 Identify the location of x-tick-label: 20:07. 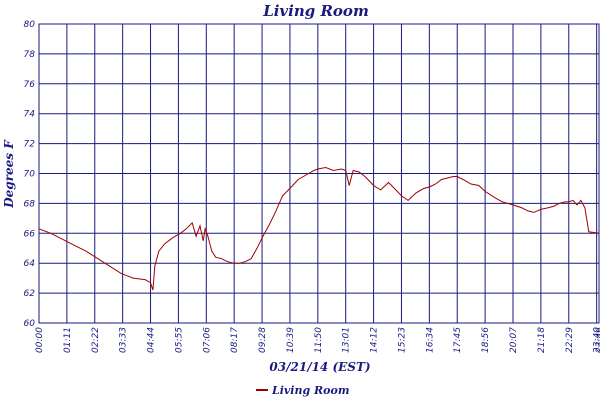
(514, 340).